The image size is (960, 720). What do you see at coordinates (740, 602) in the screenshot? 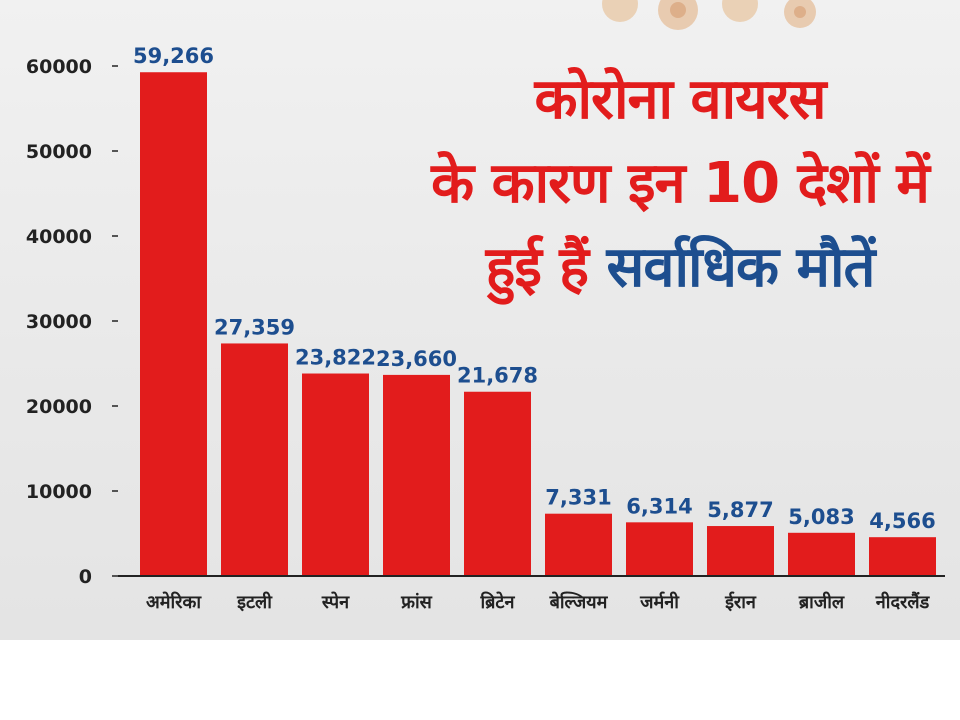
I see `category-label: ईरान` at bounding box center [740, 602].